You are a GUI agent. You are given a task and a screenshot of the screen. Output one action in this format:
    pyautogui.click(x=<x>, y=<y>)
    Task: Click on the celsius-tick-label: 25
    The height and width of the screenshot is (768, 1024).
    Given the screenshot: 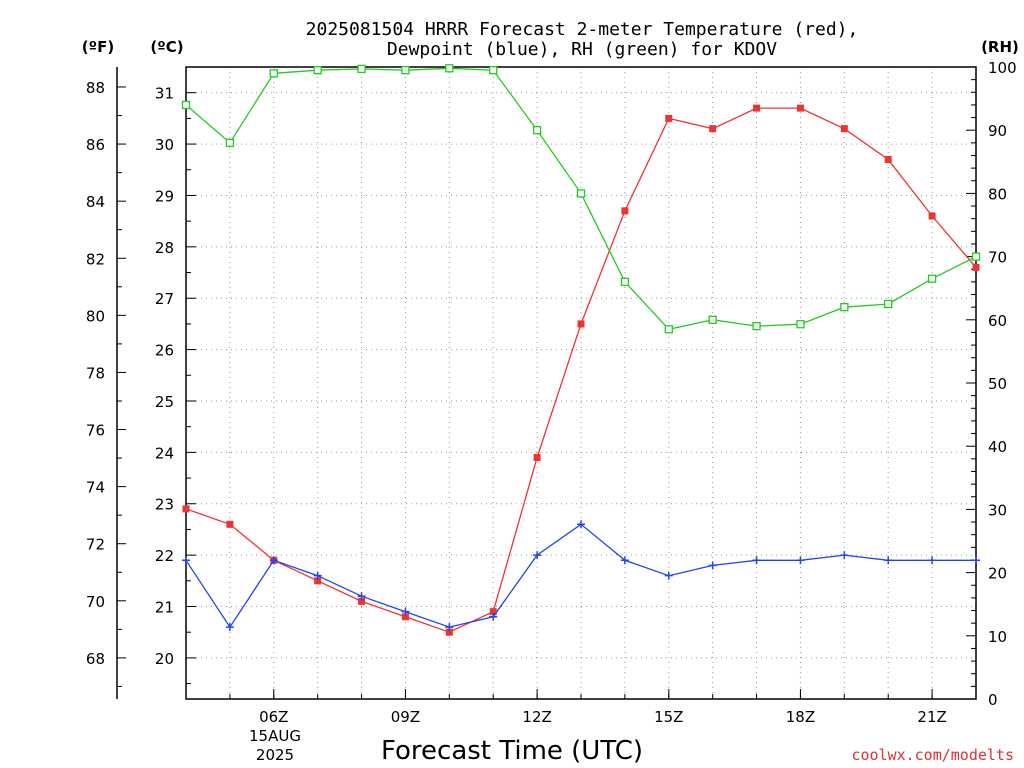 What is the action you would take?
    pyautogui.click(x=164, y=402)
    